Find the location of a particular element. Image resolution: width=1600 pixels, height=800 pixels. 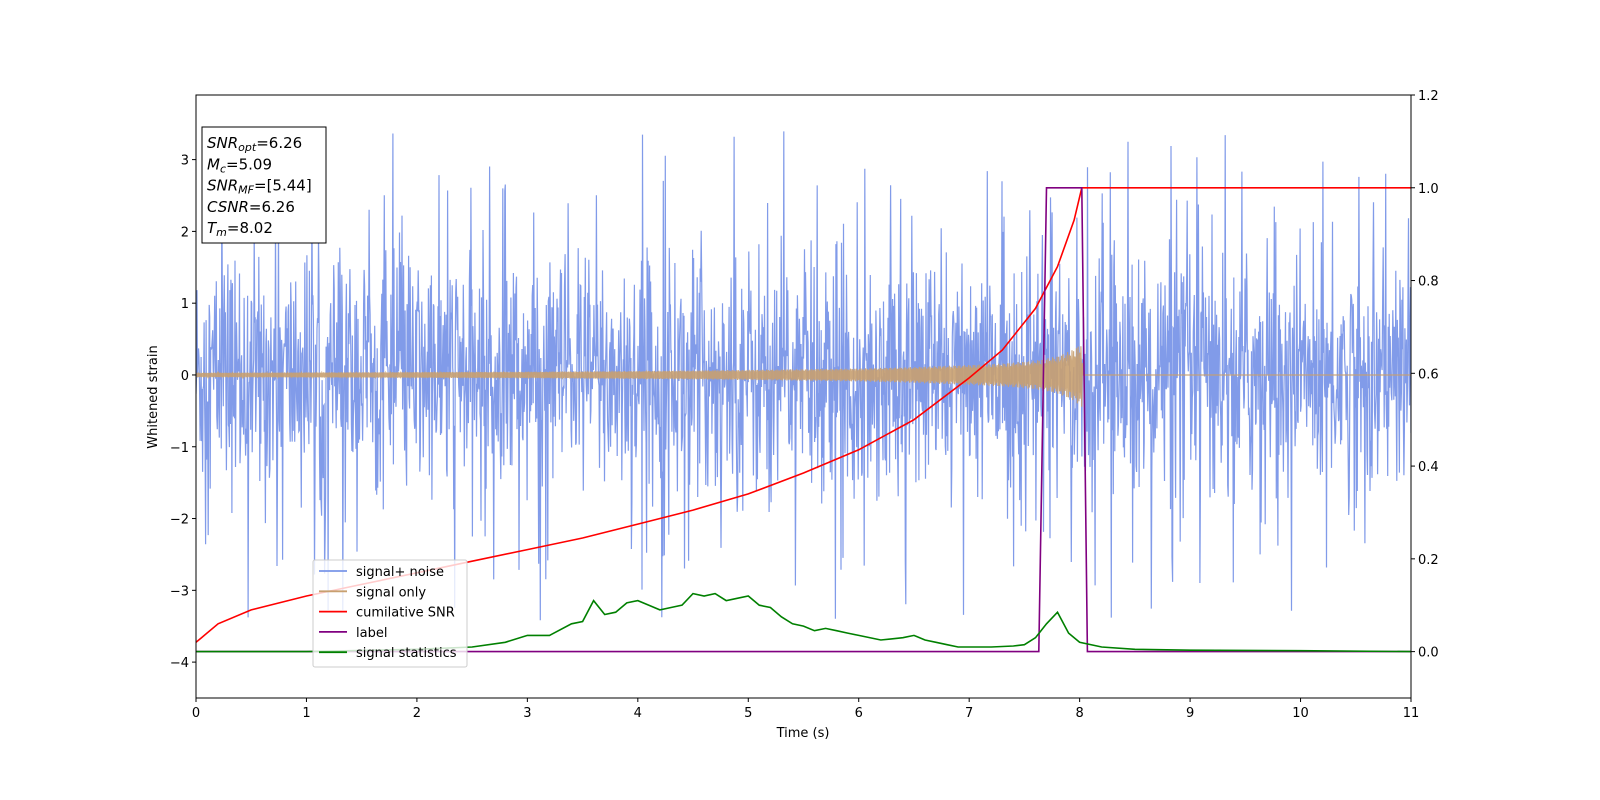

legend-label: signal+ noise is located at coordinates (400, 572).